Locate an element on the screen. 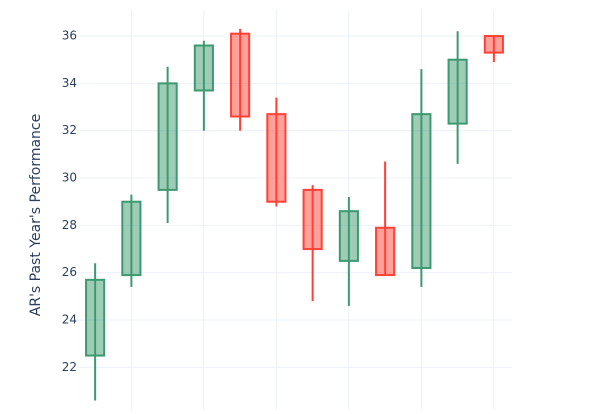 The width and height of the screenshot is (590, 414). y-axis-label: AR's Past Year's Performance is located at coordinates (36, 215).